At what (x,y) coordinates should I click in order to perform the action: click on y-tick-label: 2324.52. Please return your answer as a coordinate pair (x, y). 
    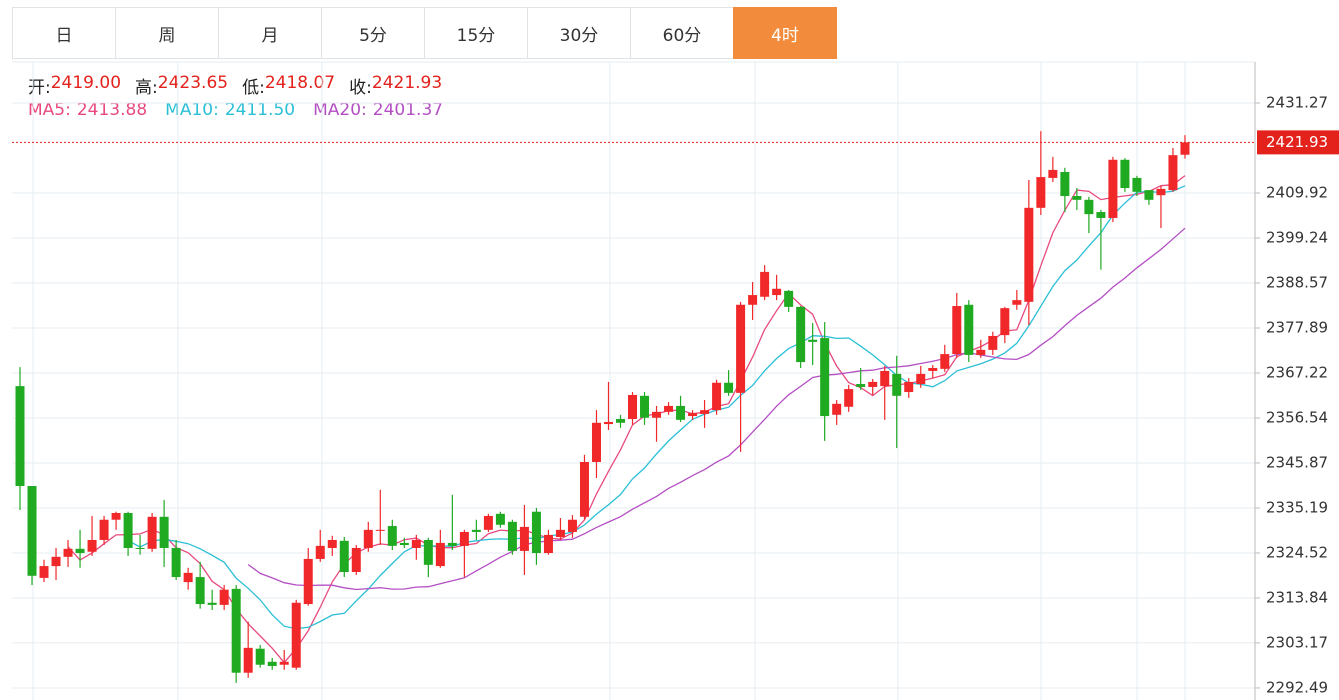
    Looking at the image, I should click on (1297, 552).